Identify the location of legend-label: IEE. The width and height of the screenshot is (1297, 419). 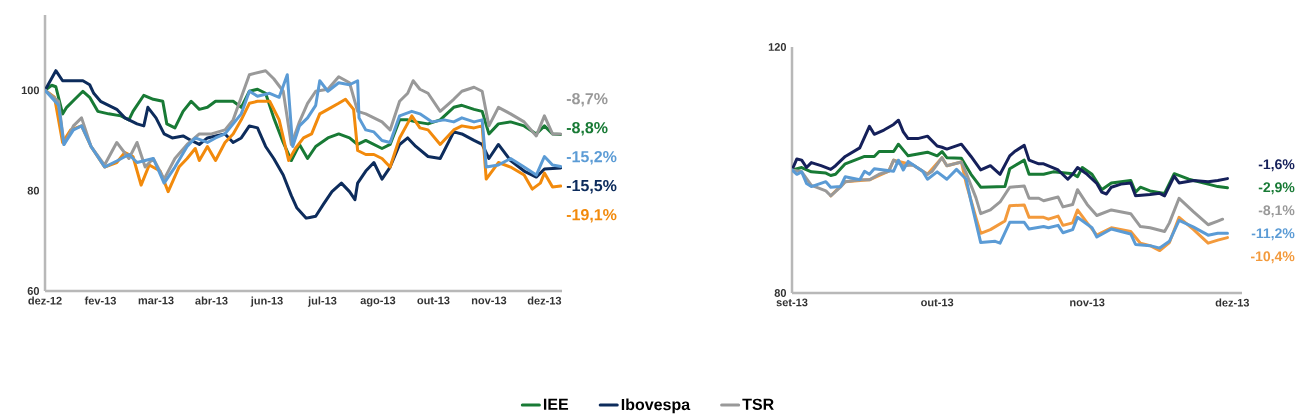
(556, 404).